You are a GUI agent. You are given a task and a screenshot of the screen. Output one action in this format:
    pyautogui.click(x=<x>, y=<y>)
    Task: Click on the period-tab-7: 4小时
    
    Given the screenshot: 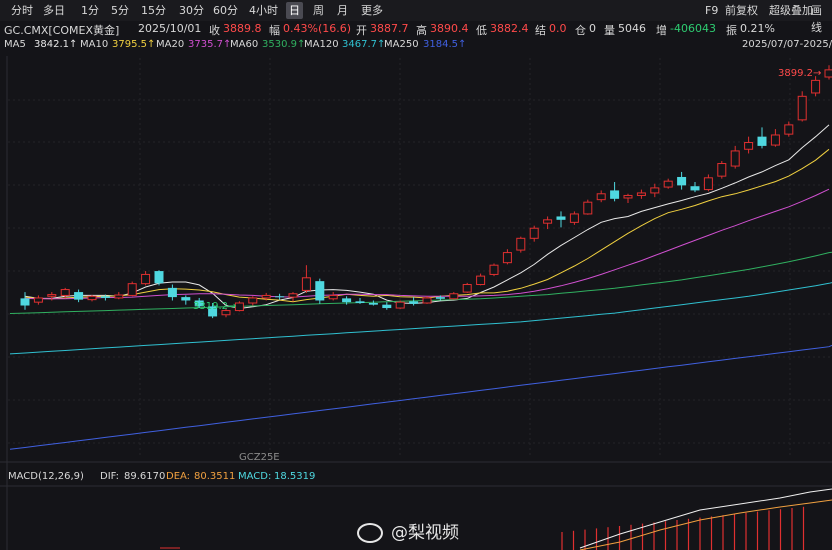 What is the action you would take?
    pyautogui.click(x=263, y=10)
    